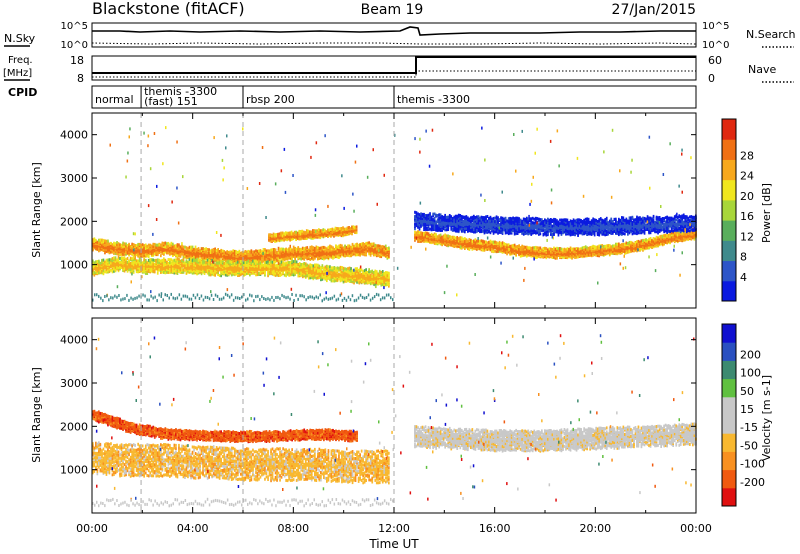 This screenshot has height=554, width=800. What do you see at coordinates (394, 65) in the screenshot?
I see `freq-trace` at bounding box center [394, 65].